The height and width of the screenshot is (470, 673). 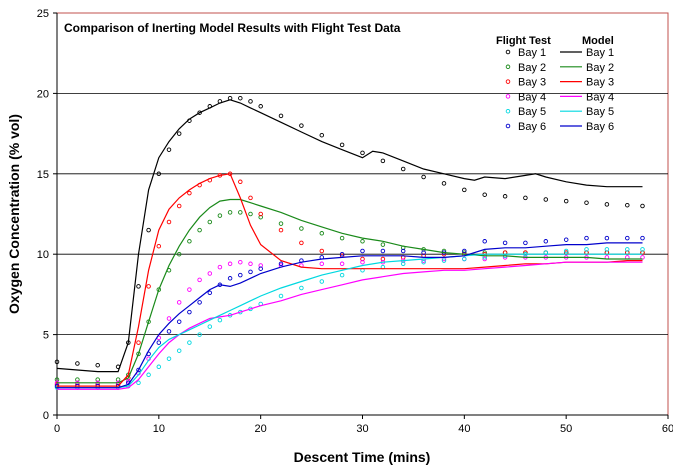 I want to click on x-tick-label: 0, so click(x=57, y=429).